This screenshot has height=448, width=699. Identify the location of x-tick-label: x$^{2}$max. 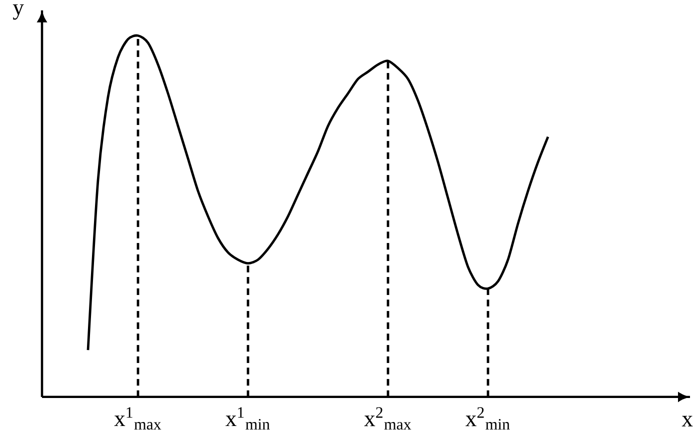
(388, 418).